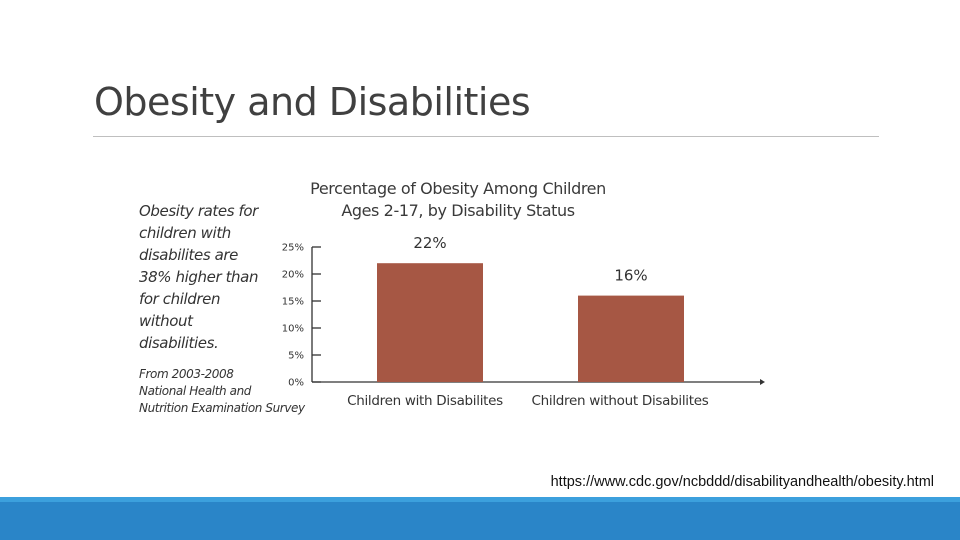  Describe the element at coordinates (293, 275) in the screenshot. I see `y-tick-label: 20%` at that location.